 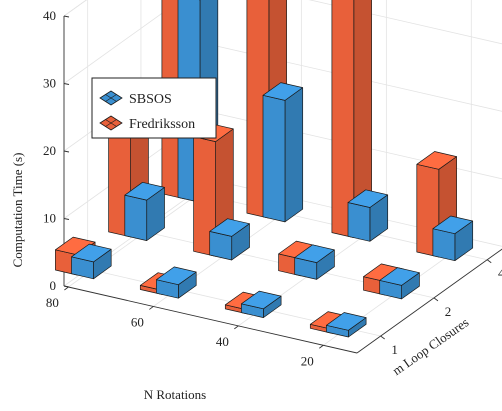 I want to click on legend: SBSOS Fredriksson, so click(x=154, y=108).